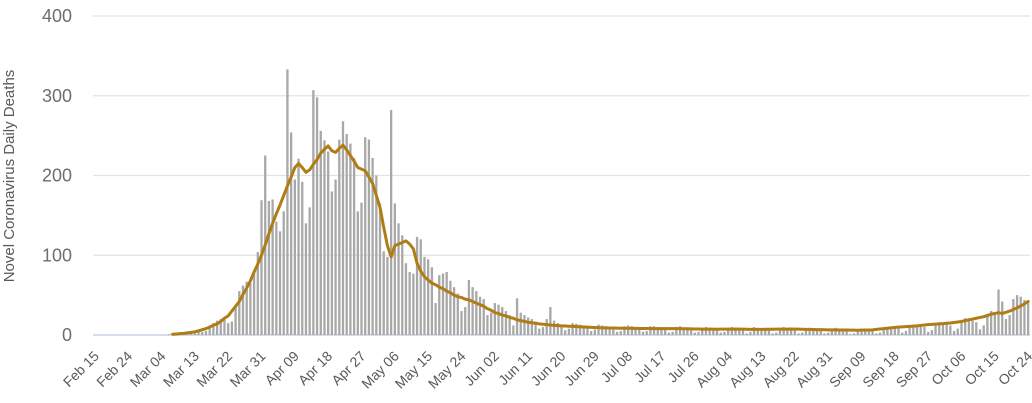  Describe the element at coordinates (57, 255) in the screenshot. I see `y-tick-label: 100` at that location.